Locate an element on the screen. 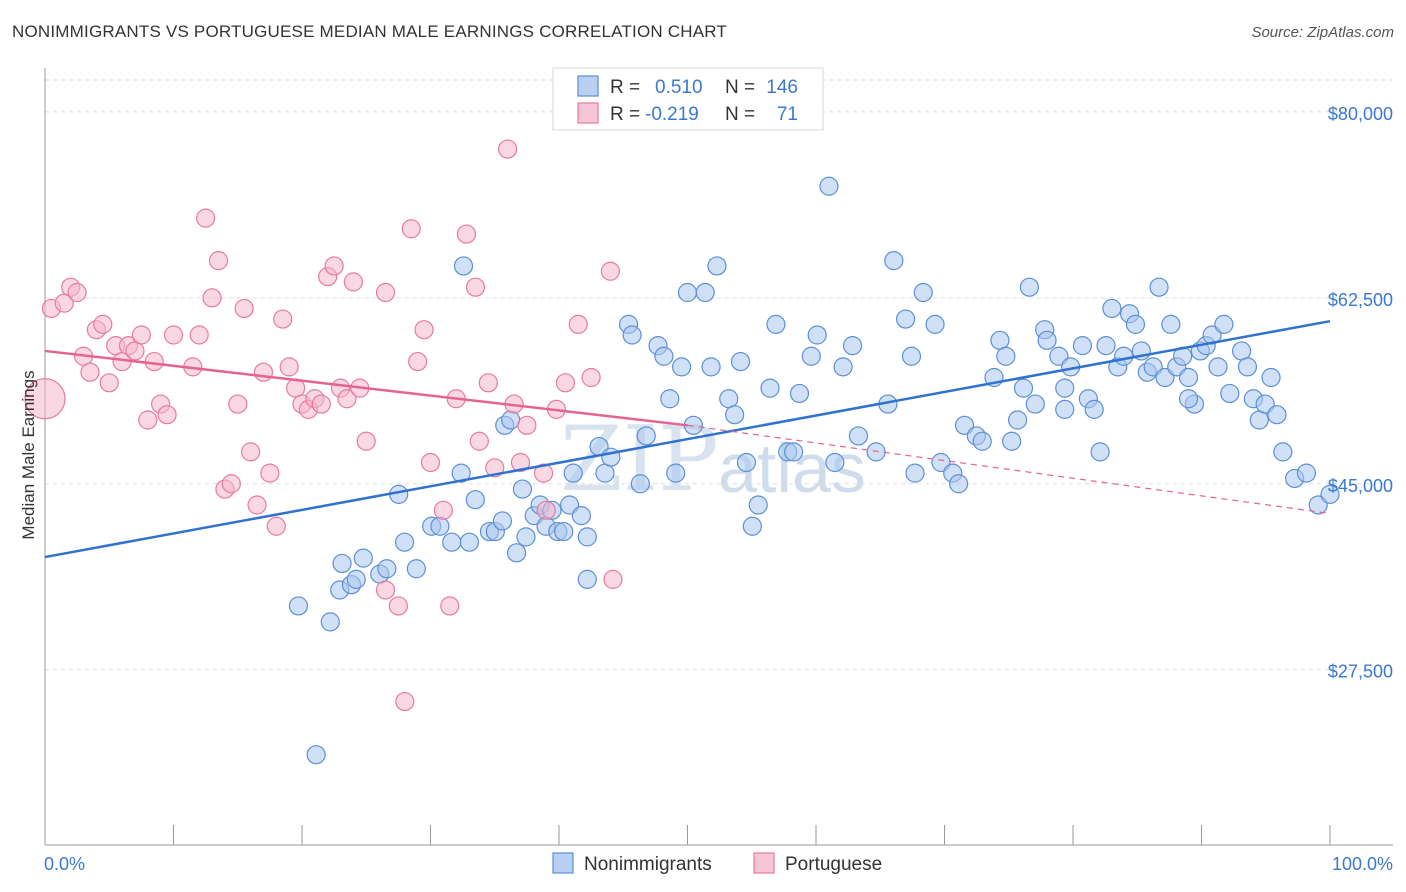 The width and height of the screenshot is (1406, 892). bottom-legend-portuguese: Portuguese is located at coordinates (833, 864).